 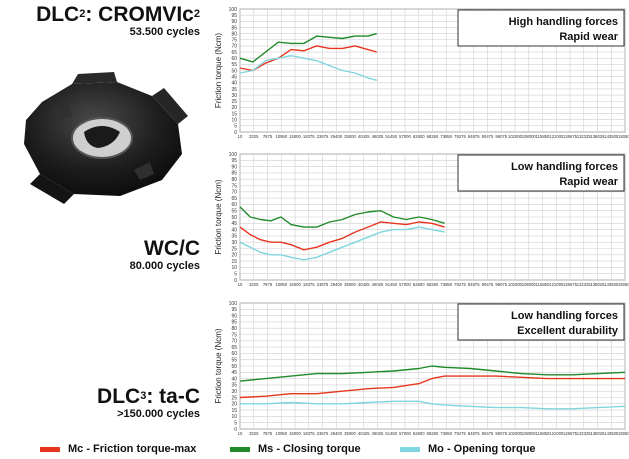 What do you see at coordinates (234, 230) in the screenshot?
I see `y-tick-label: 40` at bounding box center [234, 230].